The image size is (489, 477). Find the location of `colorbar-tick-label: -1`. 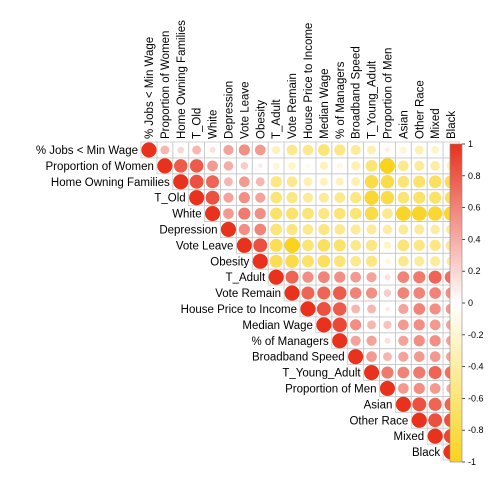

colorbar-tick-label: -1 is located at coordinates (472, 462).